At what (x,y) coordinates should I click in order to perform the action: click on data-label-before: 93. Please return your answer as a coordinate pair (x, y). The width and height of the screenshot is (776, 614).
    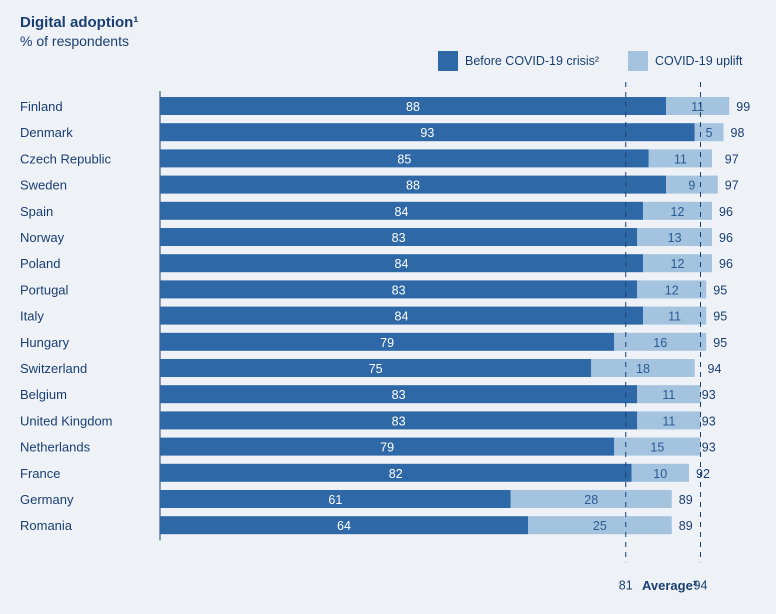
    Looking at the image, I should click on (427, 133).